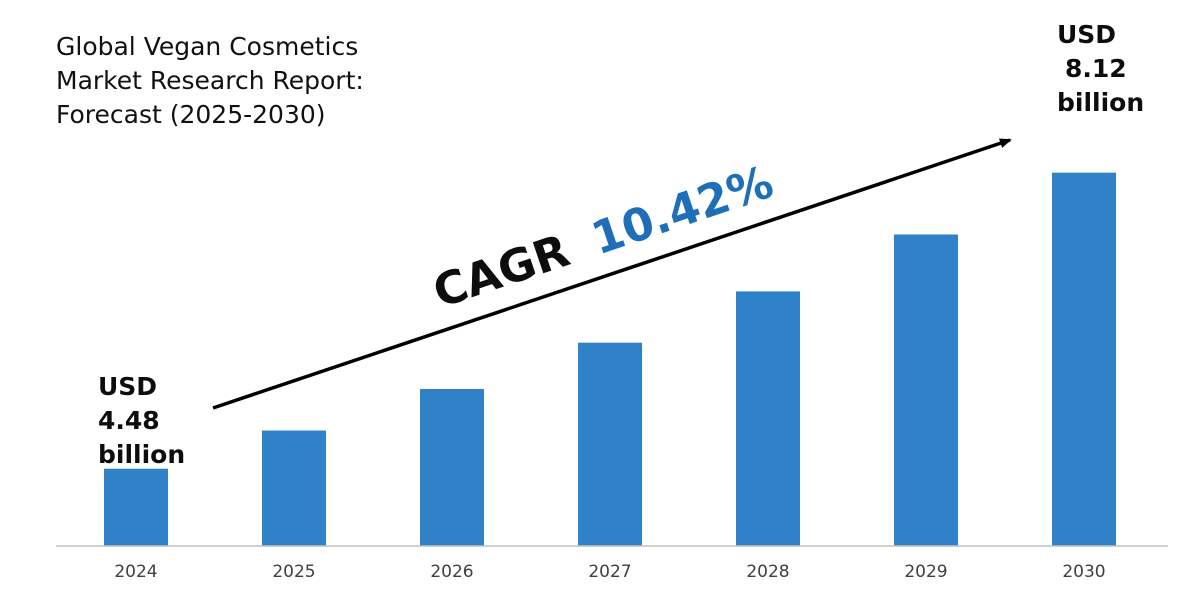  I want to click on chart-title-line: Global Vegan Cosmetics, so click(207, 46).